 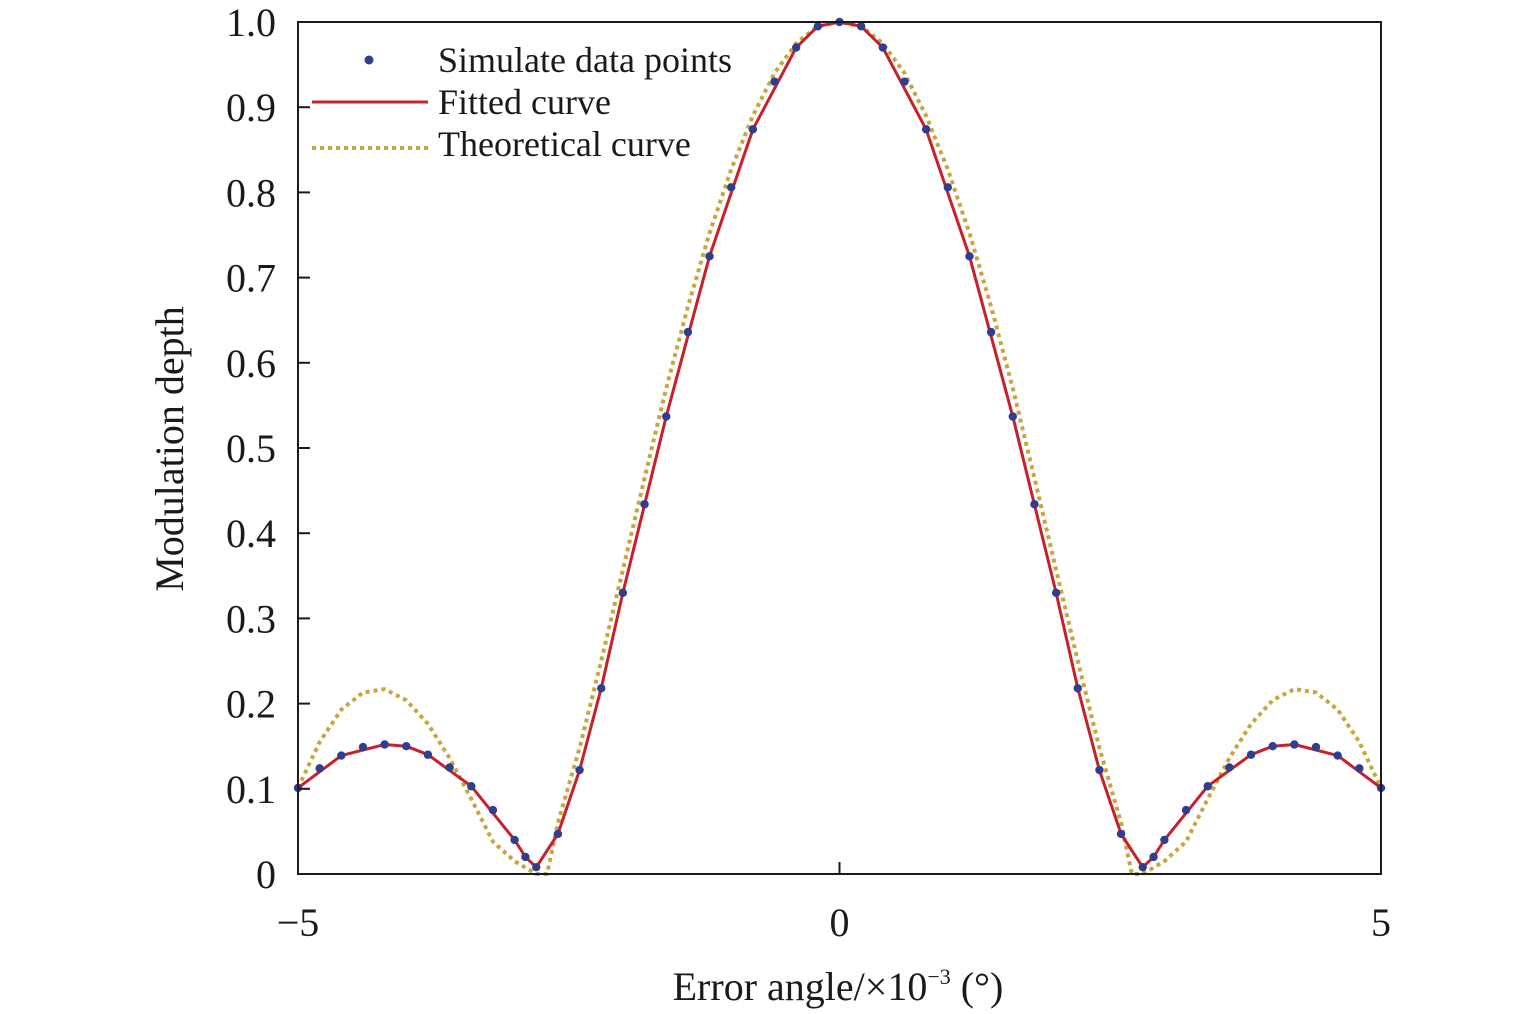 I want to click on x-tick-label: −5, so click(x=298, y=922).